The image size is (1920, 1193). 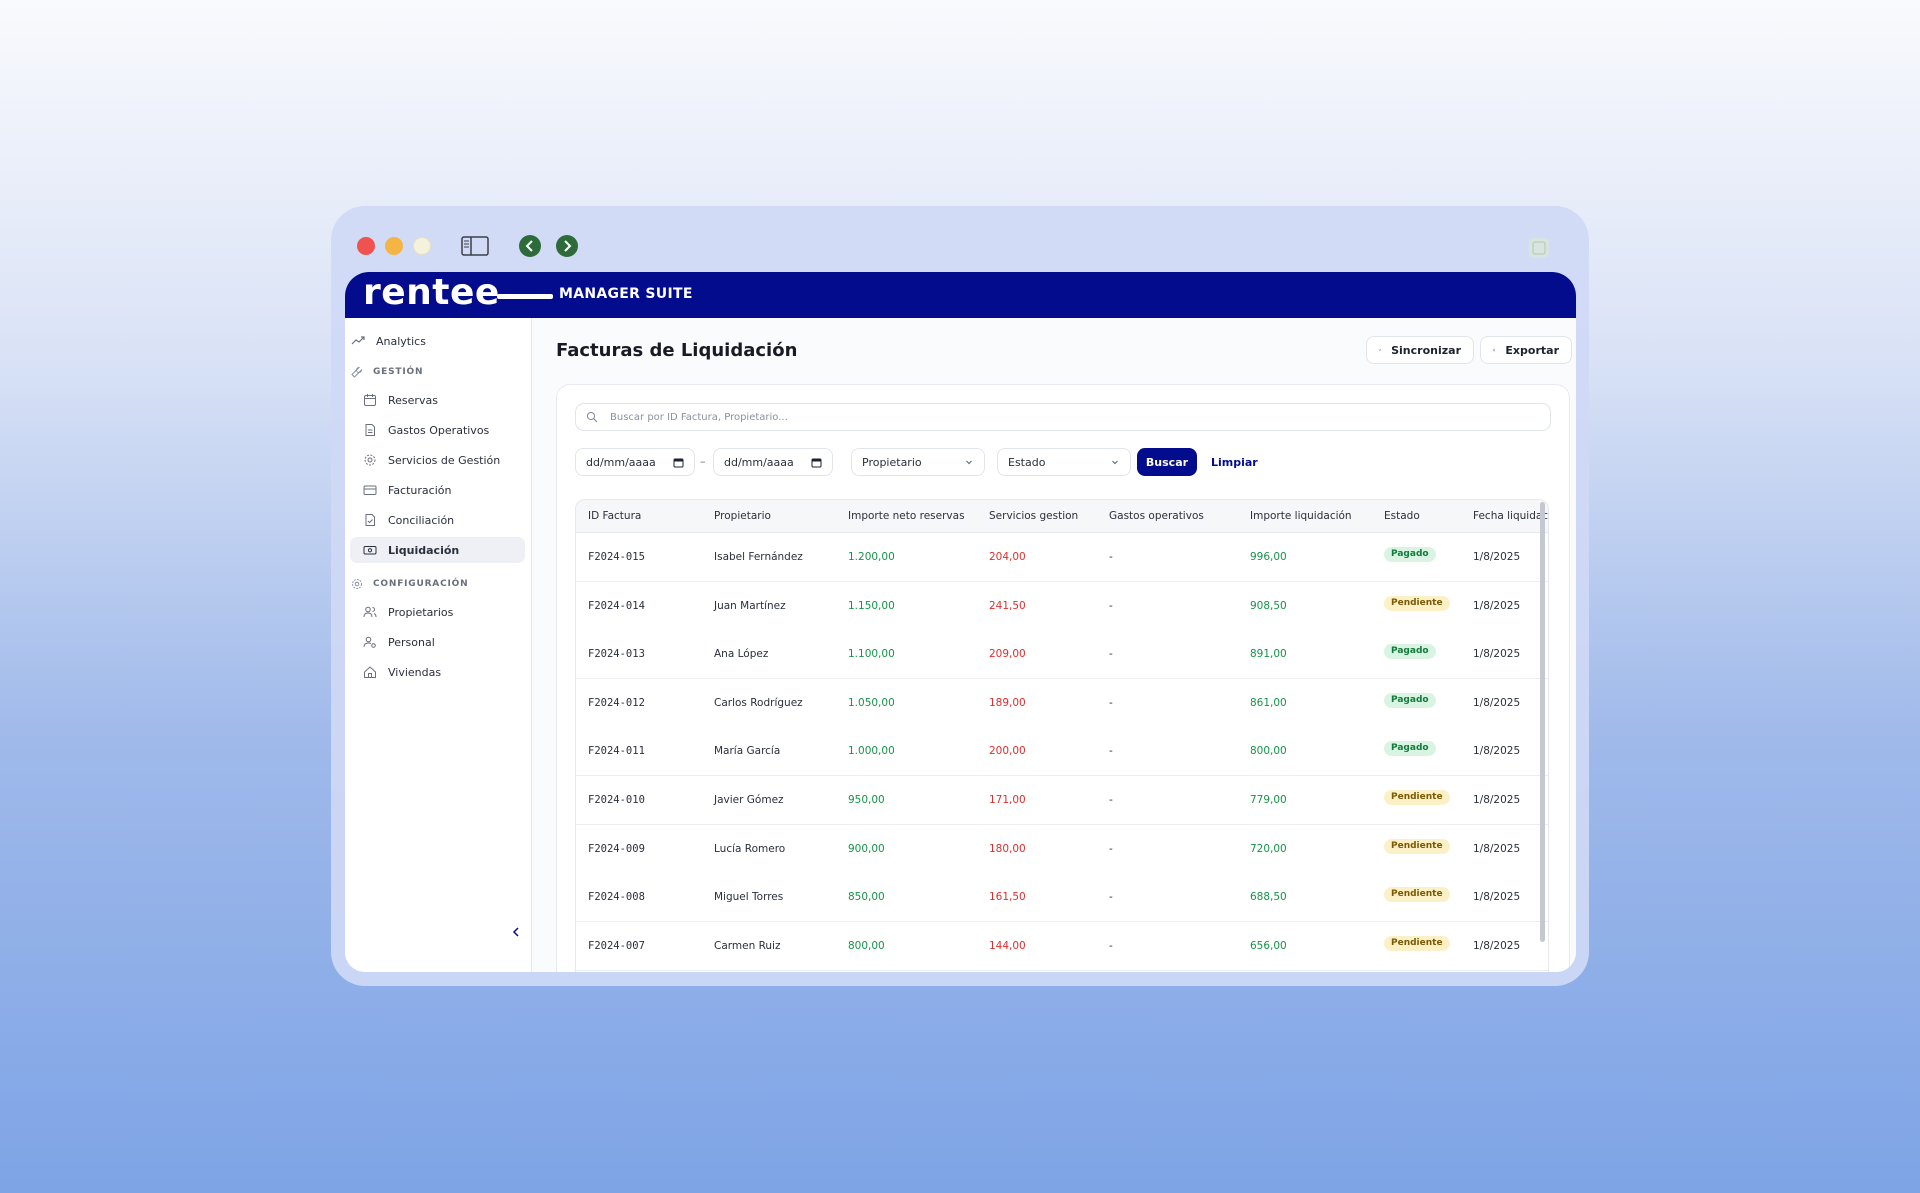 What do you see at coordinates (516, 931) in the screenshot?
I see `collapse-sidebar-button` at bounding box center [516, 931].